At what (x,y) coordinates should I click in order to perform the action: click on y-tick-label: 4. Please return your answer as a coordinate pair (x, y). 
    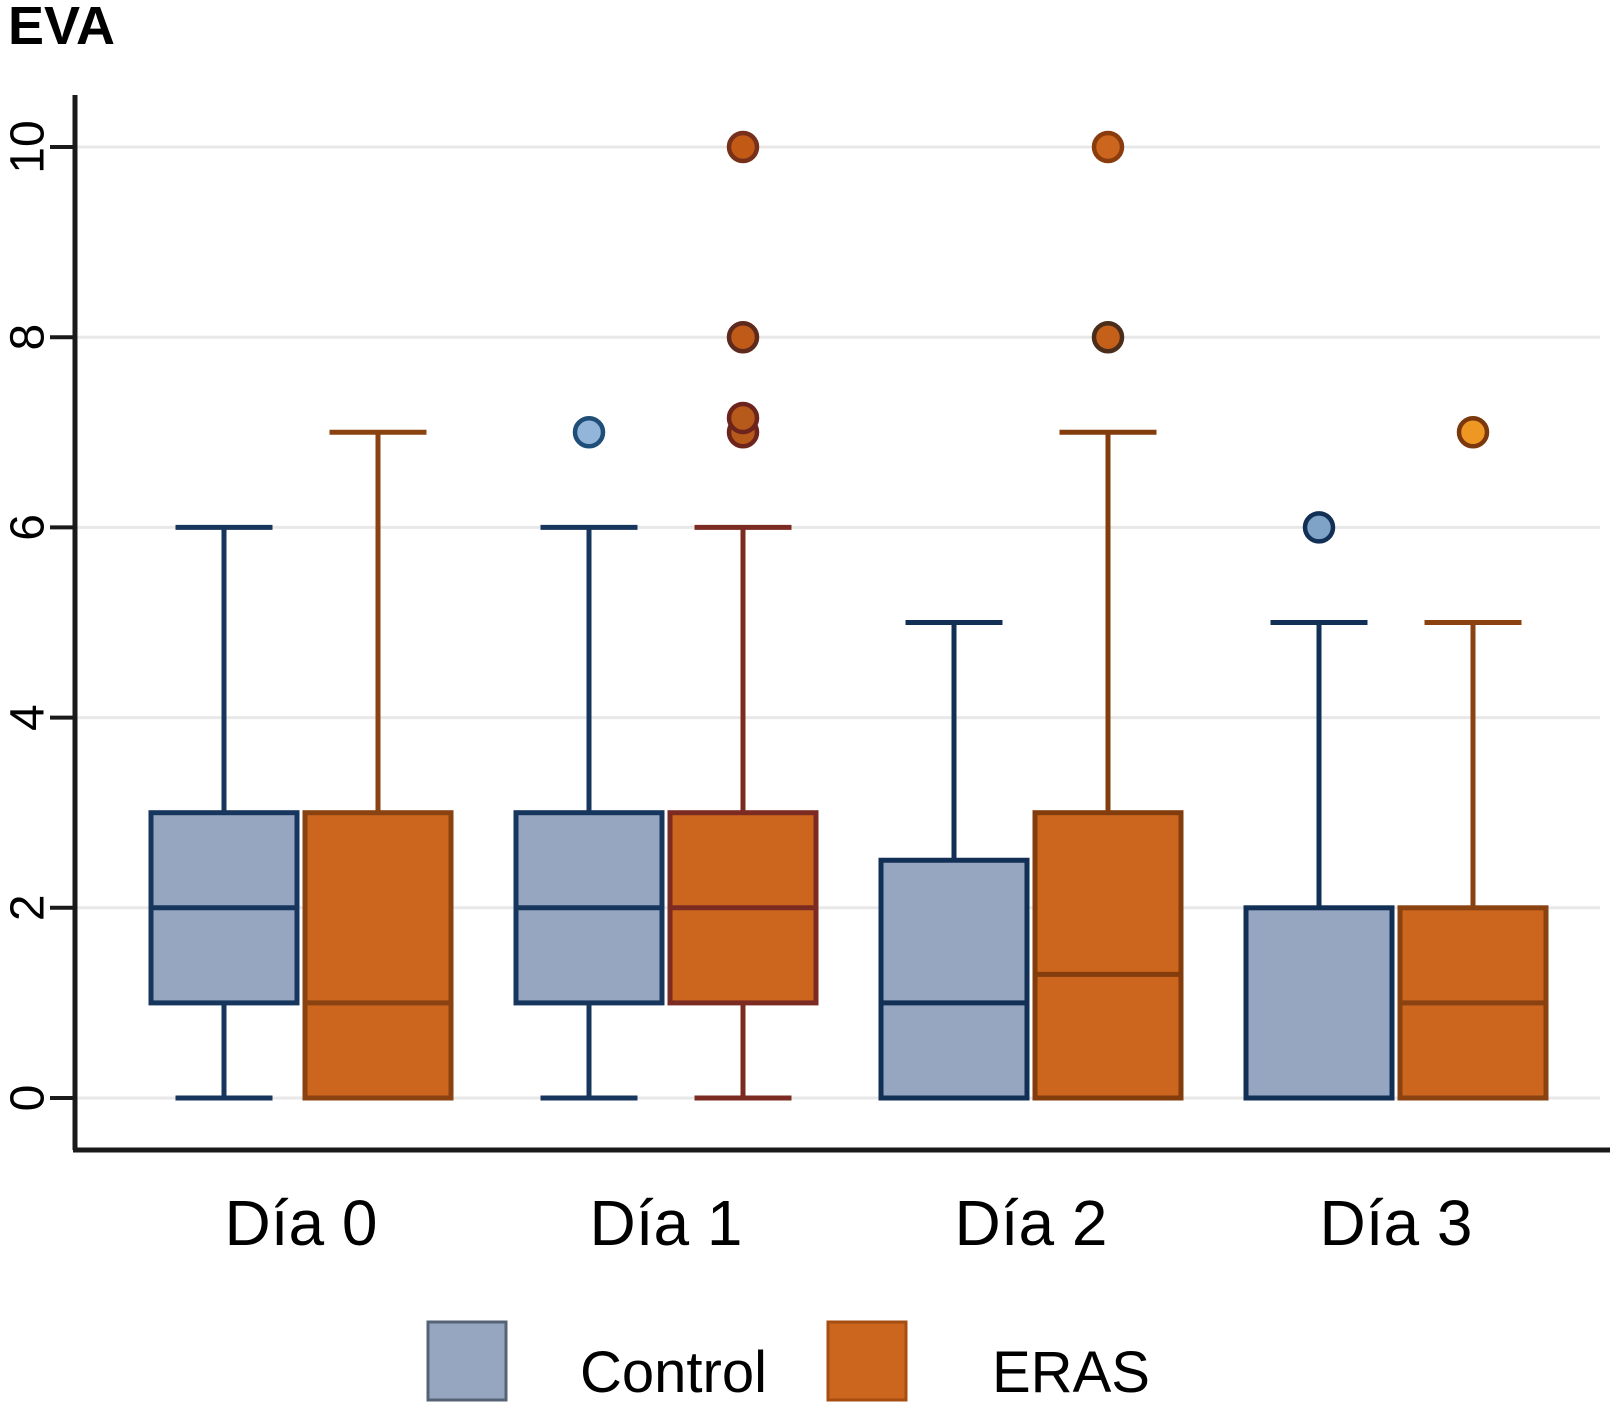
    Looking at the image, I should click on (28, 717).